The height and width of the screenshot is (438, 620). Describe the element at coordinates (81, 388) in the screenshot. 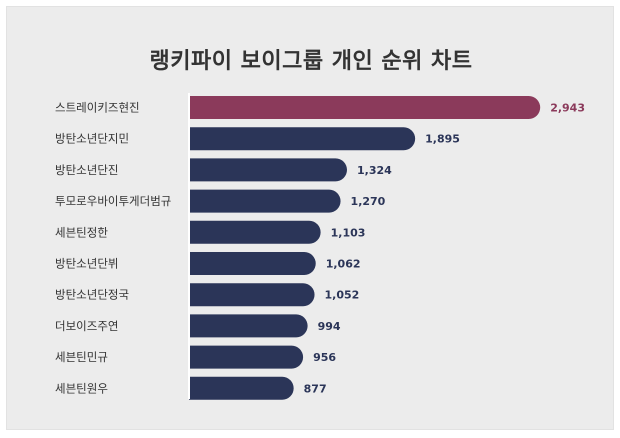

I see `category-label: 세븐틴원우` at that location.